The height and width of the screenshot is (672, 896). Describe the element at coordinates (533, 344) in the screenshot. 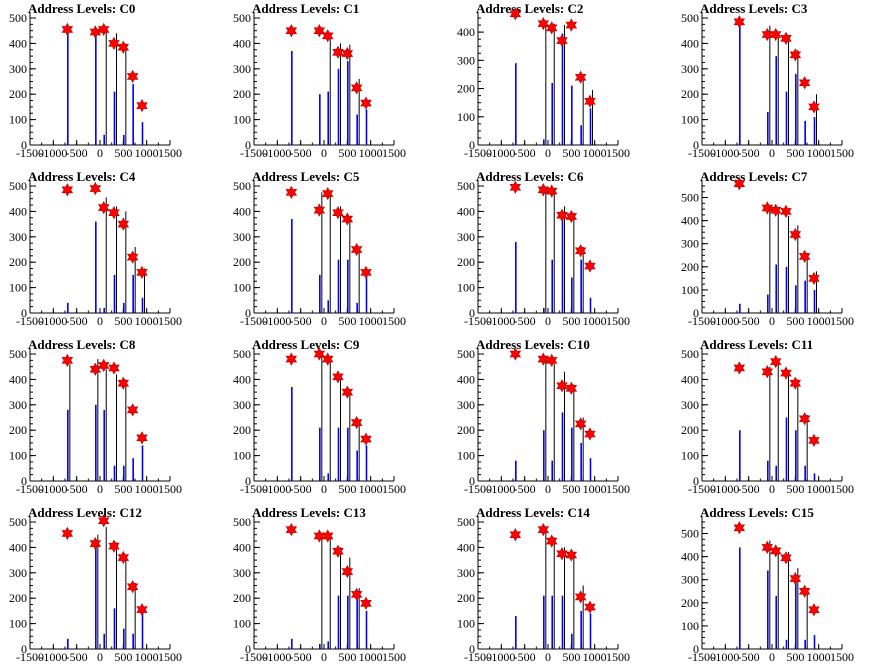

I see `panel-title: Address Levels: C10` at that location.